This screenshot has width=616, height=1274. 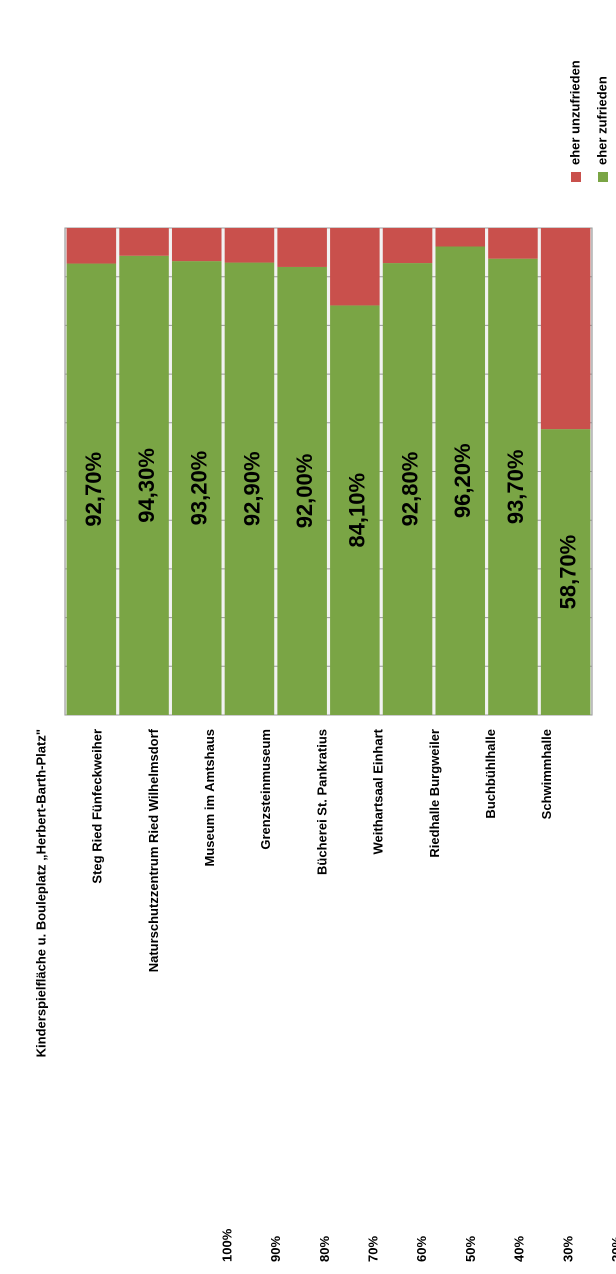 I want to click on x-tick-label: Bücherei St. Pankratius, so click(x=321, y=802).